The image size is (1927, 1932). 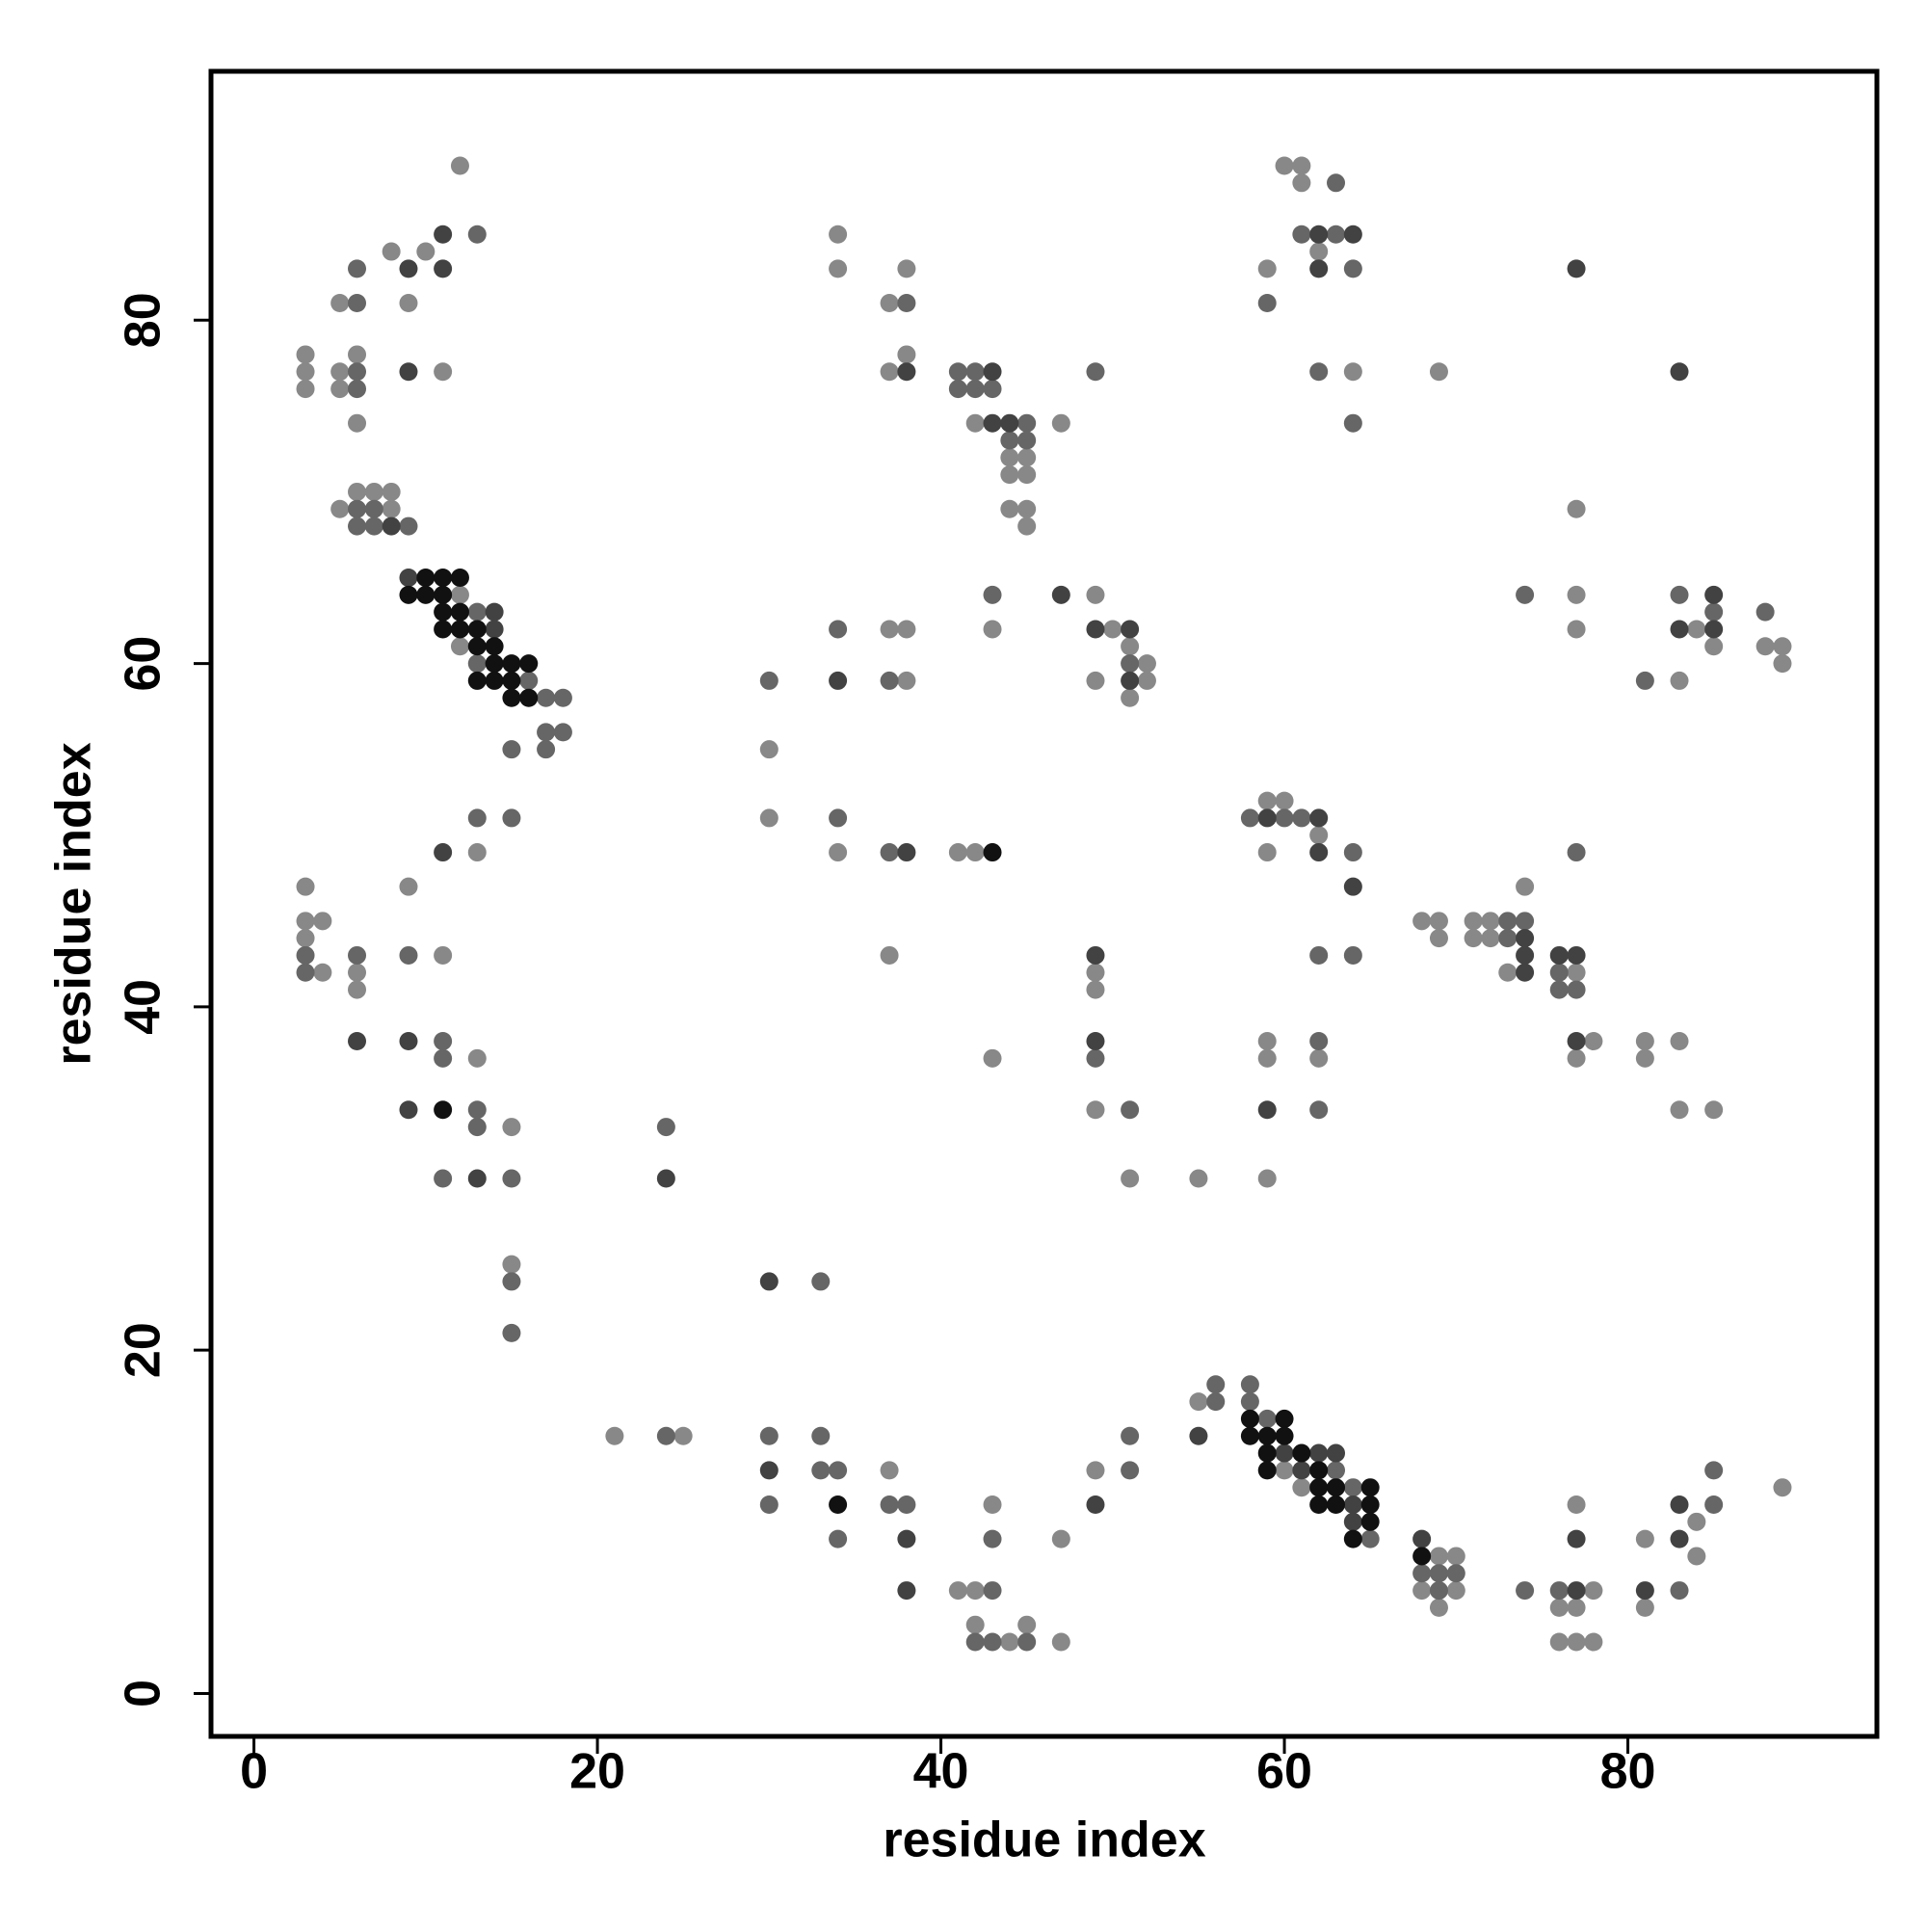 I want to click on y-axis-title: residue index, so click(x=74, y=903).